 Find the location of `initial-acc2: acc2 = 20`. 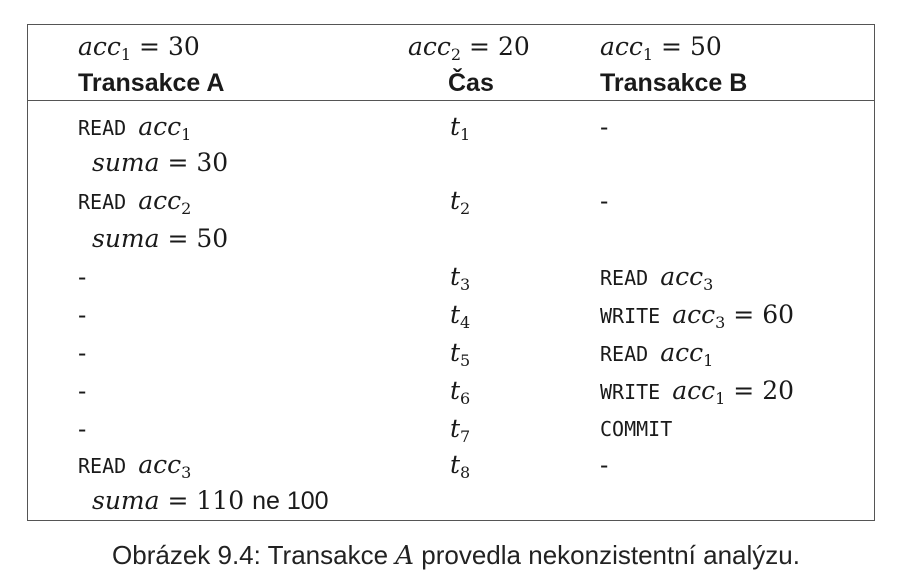

initial-acc2: acc2 = 20 is located at coordinates (469, 48).